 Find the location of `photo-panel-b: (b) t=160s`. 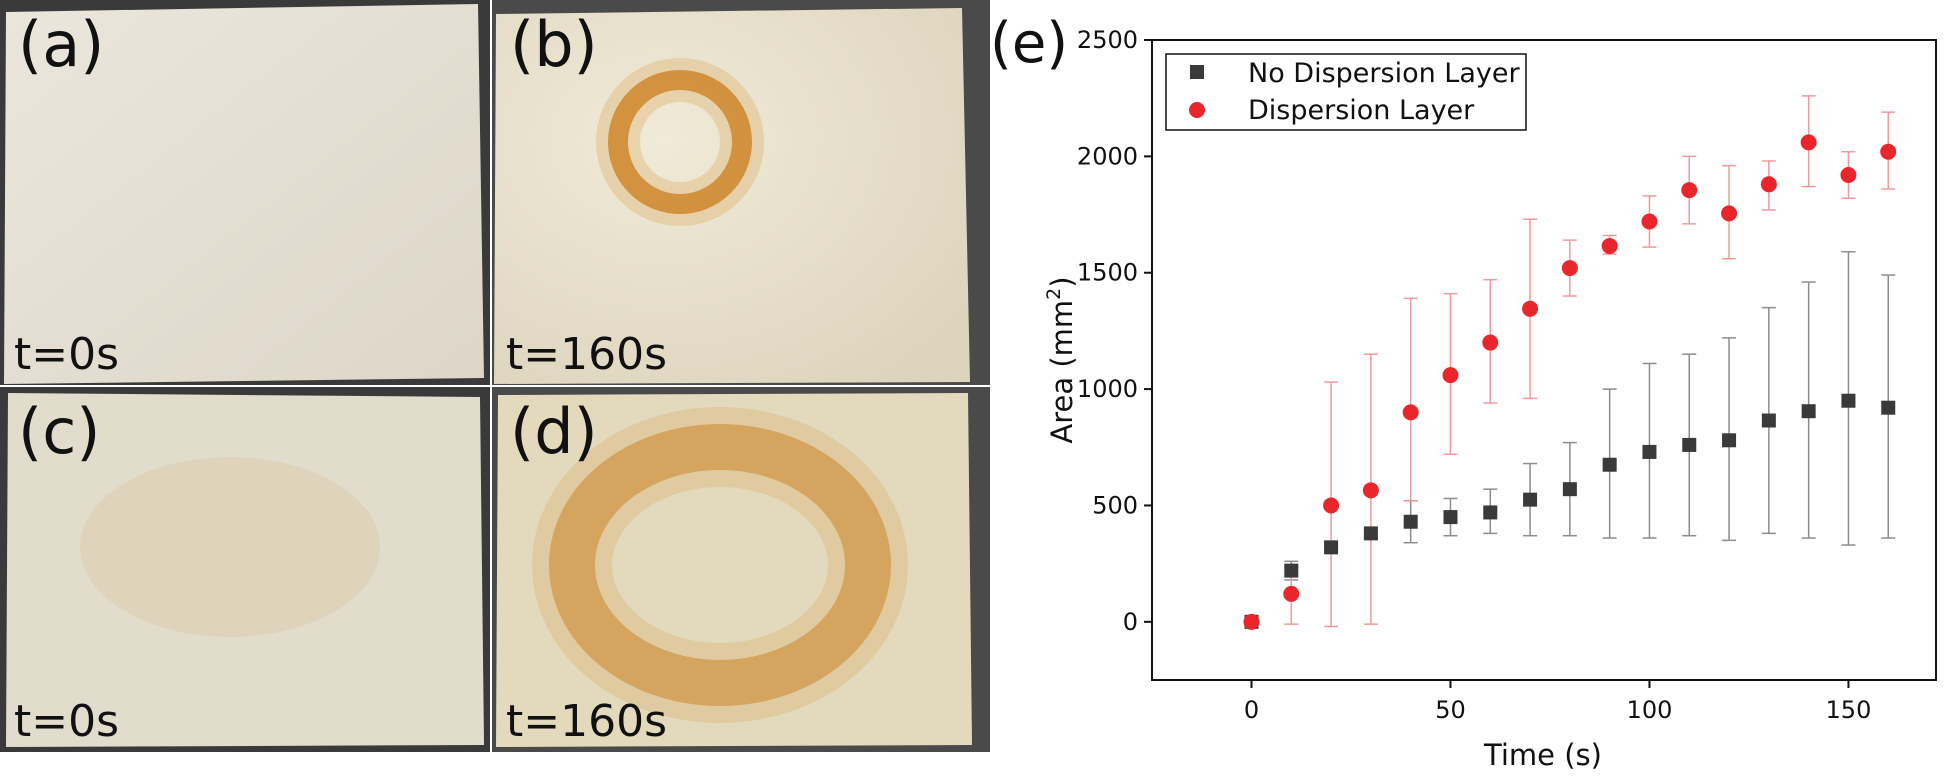

photo-panel-b: (b) t=160s is located at coordinates (741, 192).